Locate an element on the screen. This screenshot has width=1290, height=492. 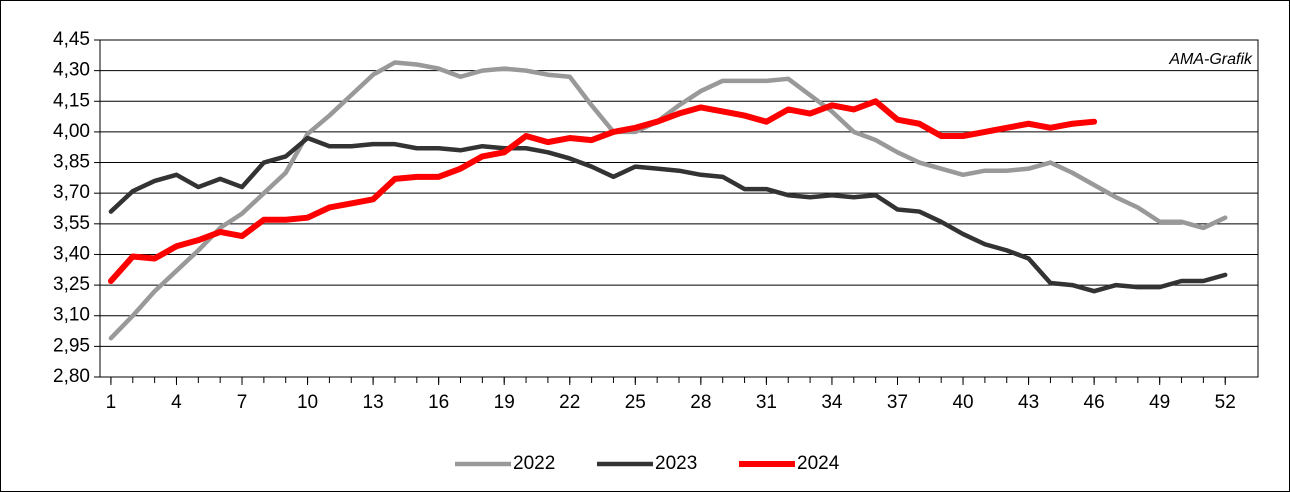
x-tick-label: 13 is located at coordinates (373, 402).